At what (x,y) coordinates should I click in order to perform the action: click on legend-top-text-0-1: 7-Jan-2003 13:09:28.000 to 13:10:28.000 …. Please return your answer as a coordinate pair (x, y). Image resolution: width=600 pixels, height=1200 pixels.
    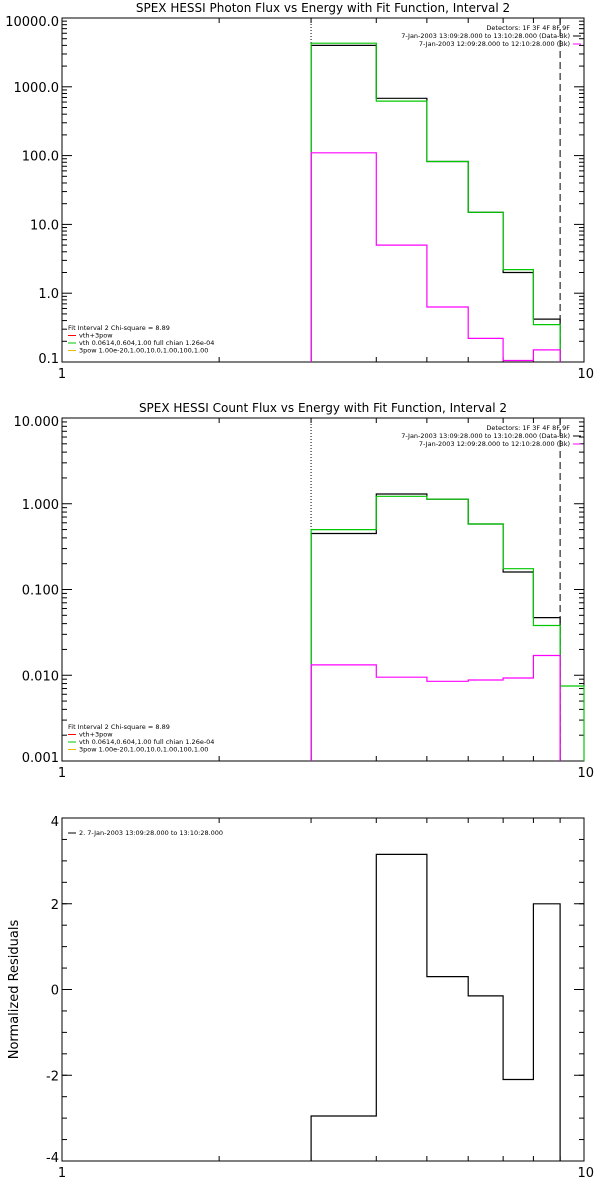
    Looking at the image, I should click on (485, 36).